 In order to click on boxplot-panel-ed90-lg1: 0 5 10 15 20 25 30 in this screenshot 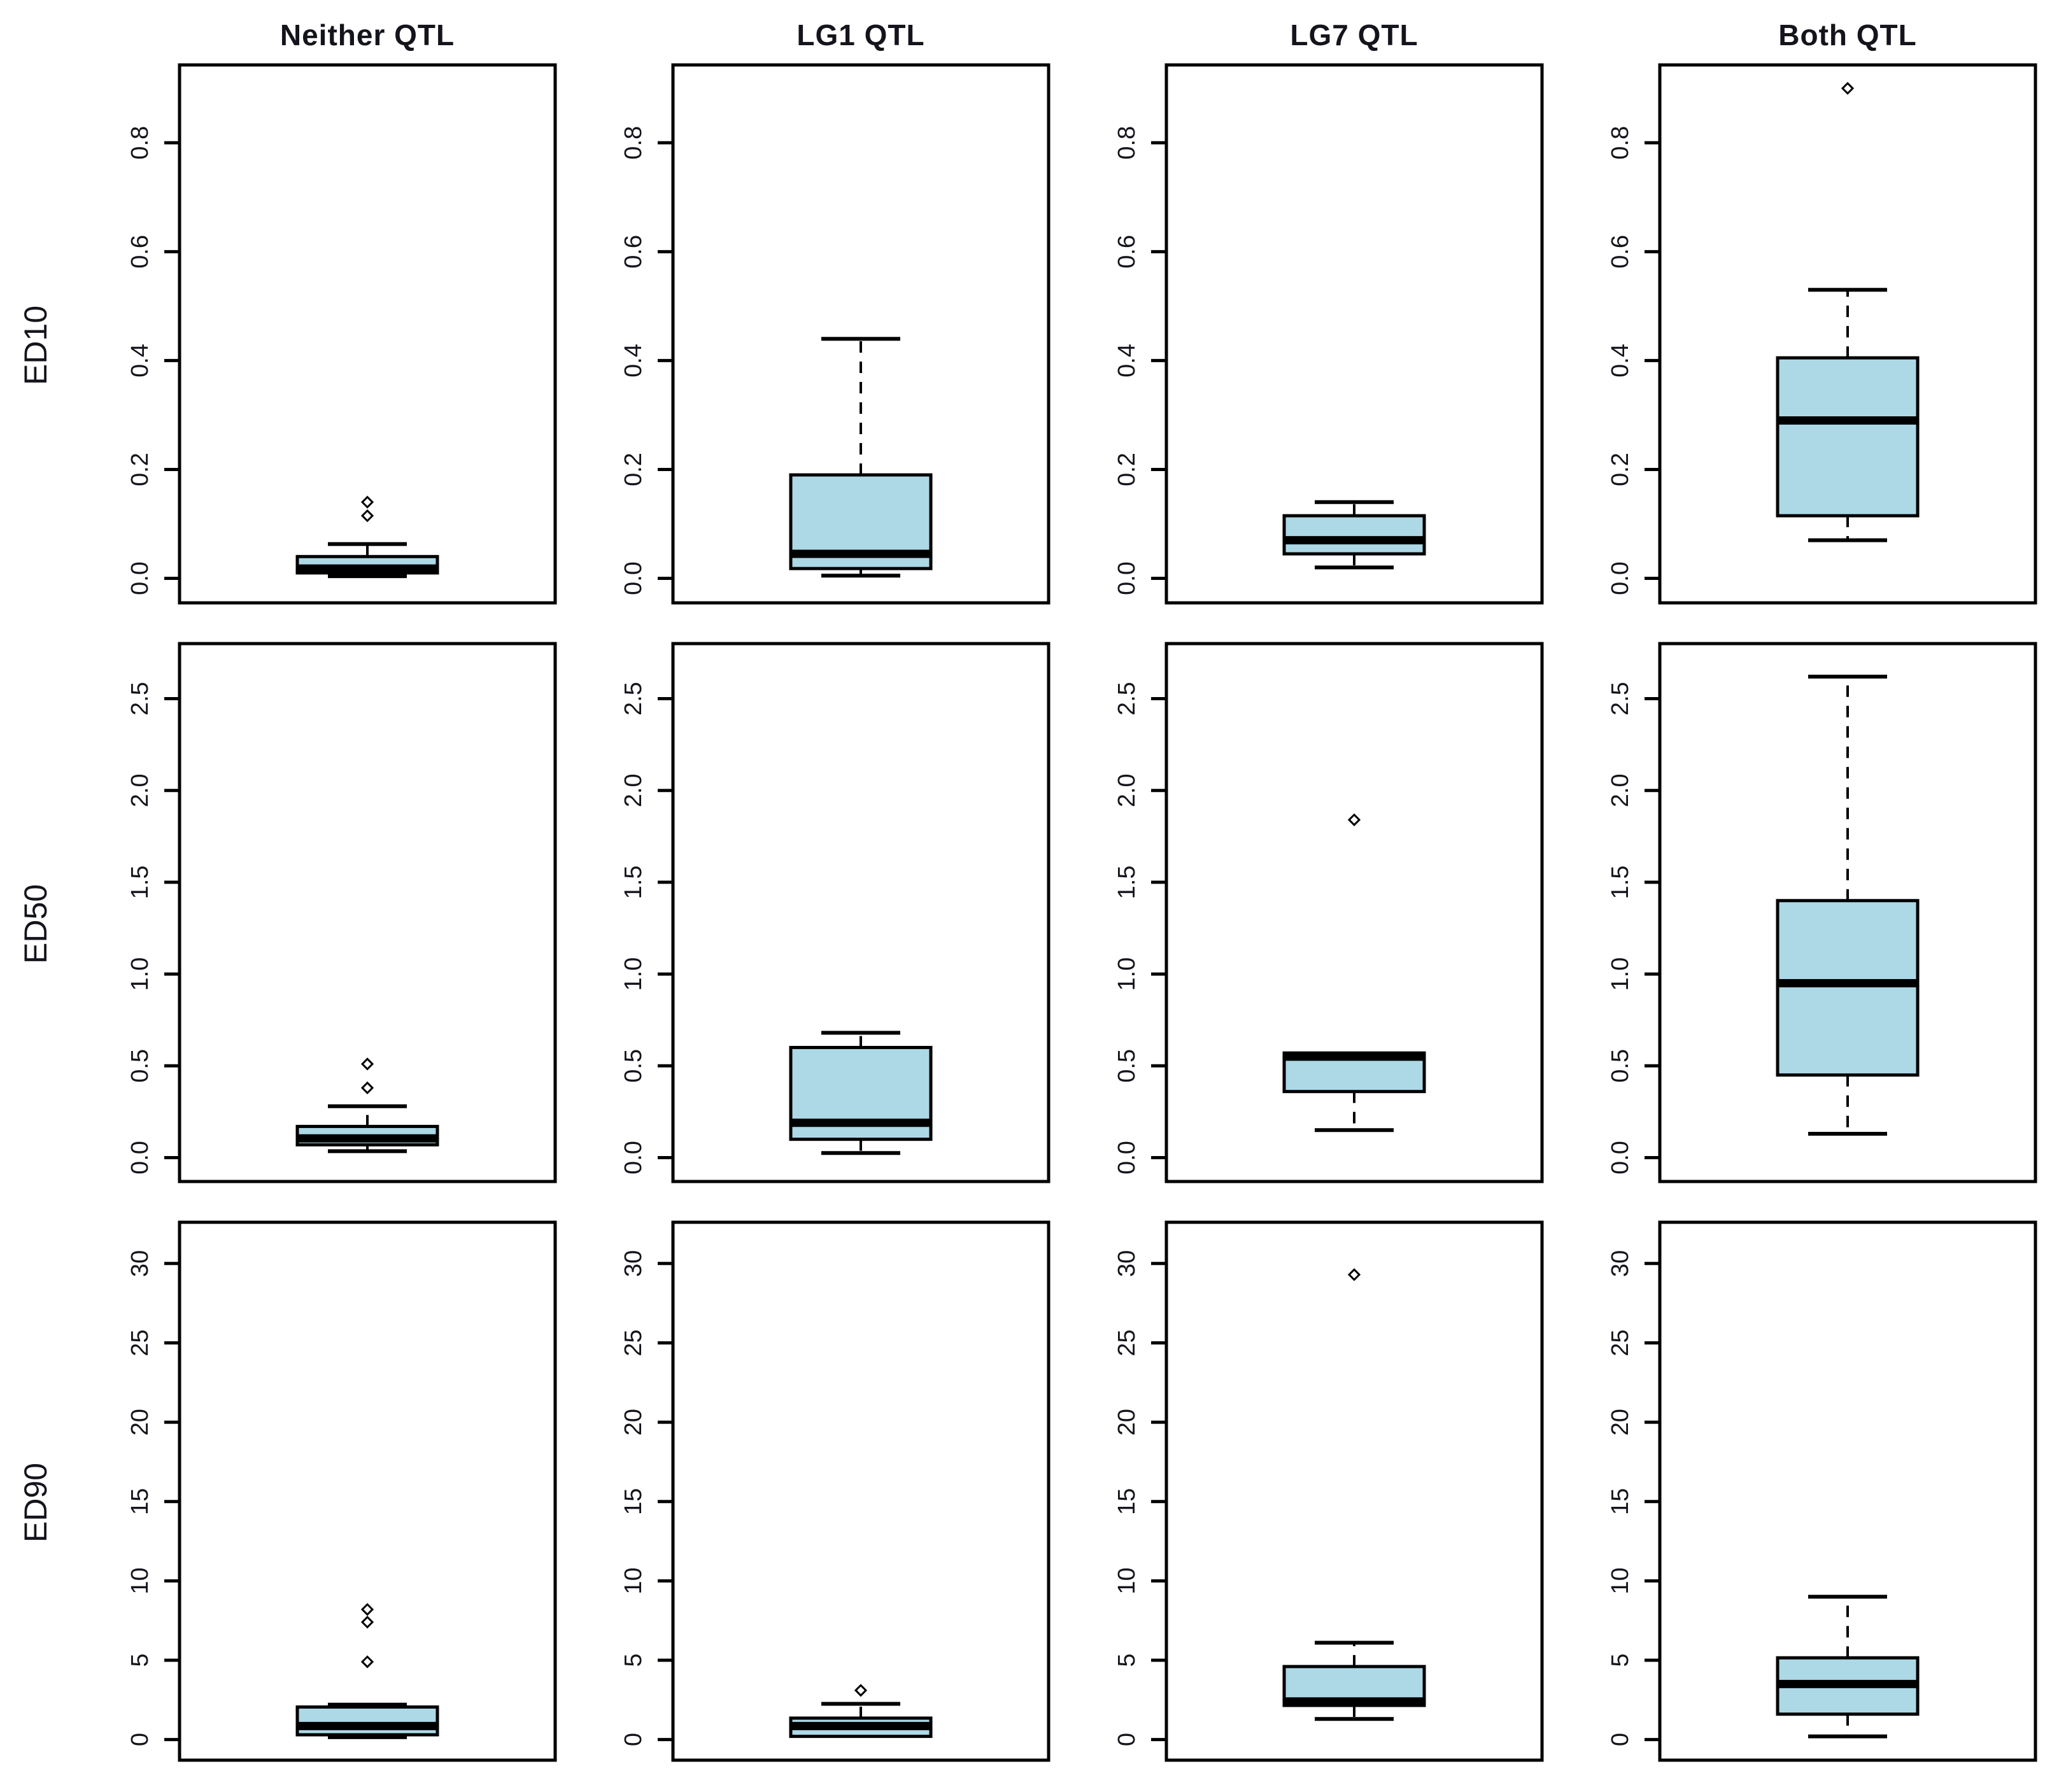, I will do `click(811, 1502)`.